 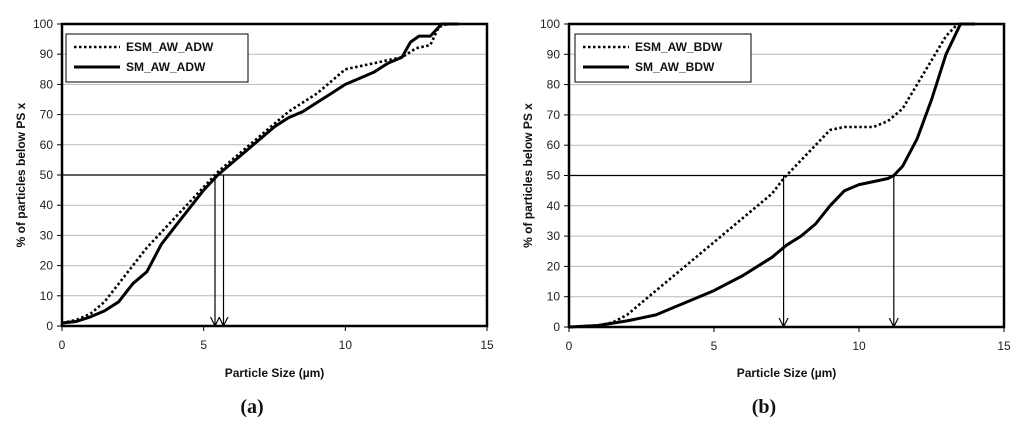 What do you see at coordinates (251, 407) in the screenshot?
I see `panel-label: (a)` at bounding box center [251, 407].